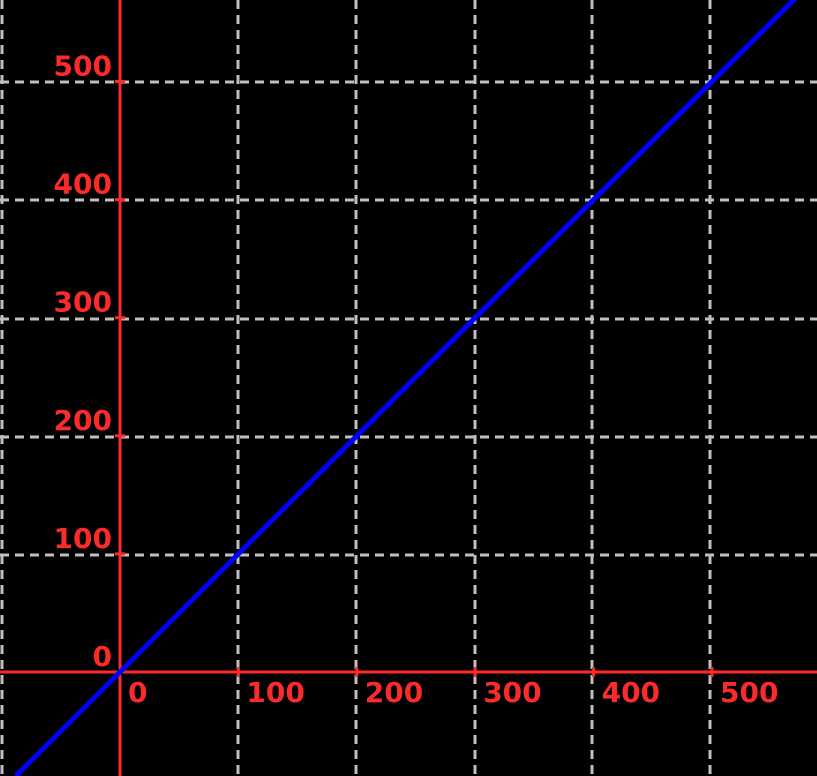 The image size is (817, 776). What do you see at coordinates (137, 692) in the screenshot?
I see `x-tick-label-0: 0` at bounding box center [137, 692].